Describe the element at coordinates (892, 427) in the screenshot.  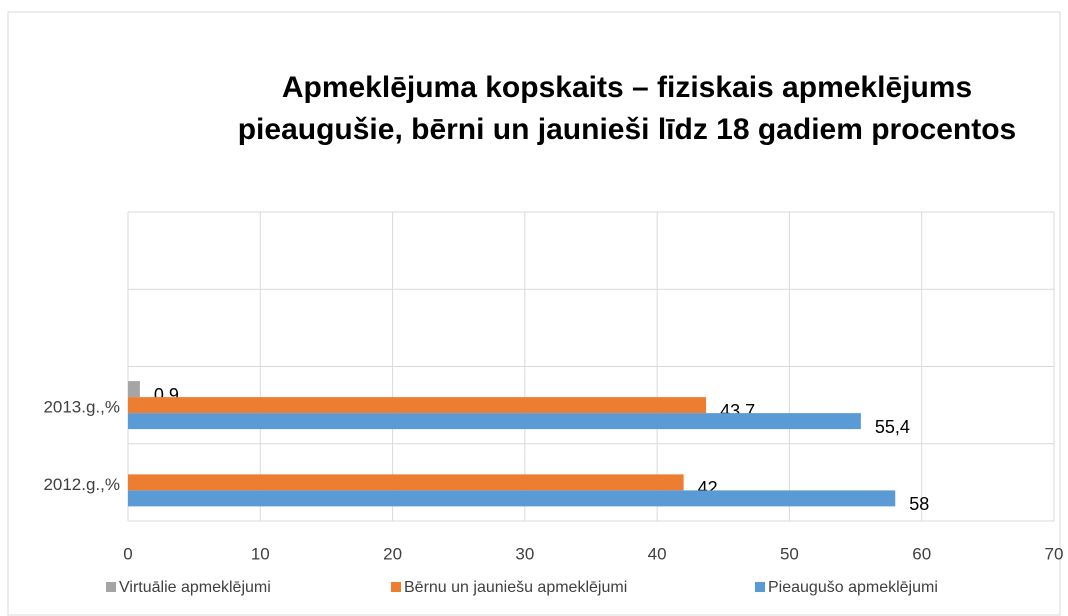
I see `data-label: 55,4` at that location.